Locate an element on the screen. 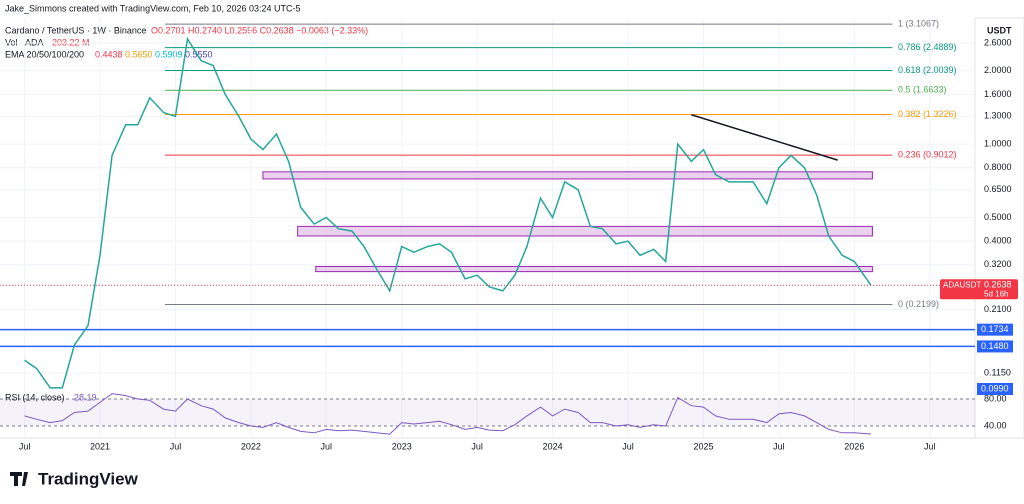  x-tick-label: 2024 is located at coordinates (553, 446).